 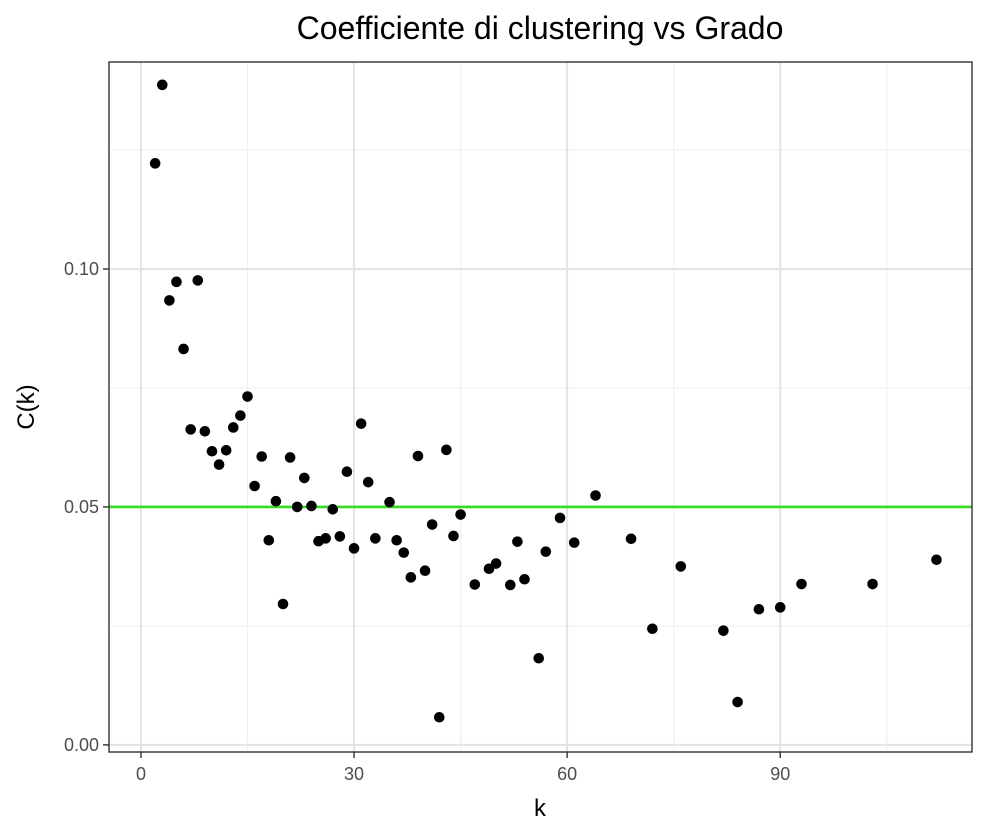 I want to click on x-tick-label: 0, so click(x=141, y=774).